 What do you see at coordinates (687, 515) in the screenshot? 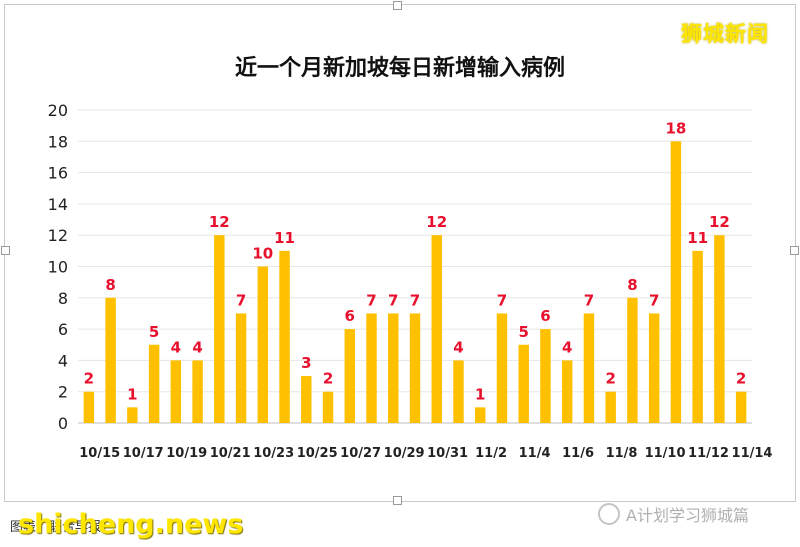
I see `wechat-account-name: A计划学习狮城篇` at bounding box center [687, 515].